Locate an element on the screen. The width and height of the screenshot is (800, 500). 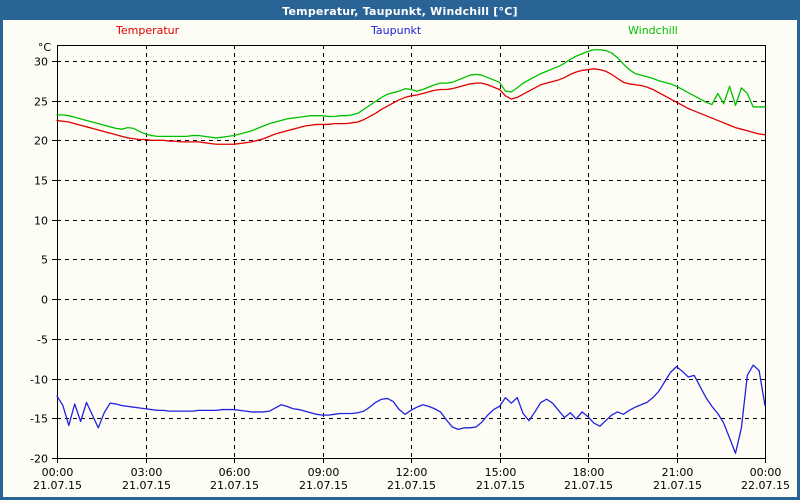
legend-item-temperatur: Temperatur is located at coordinates (148, 30).